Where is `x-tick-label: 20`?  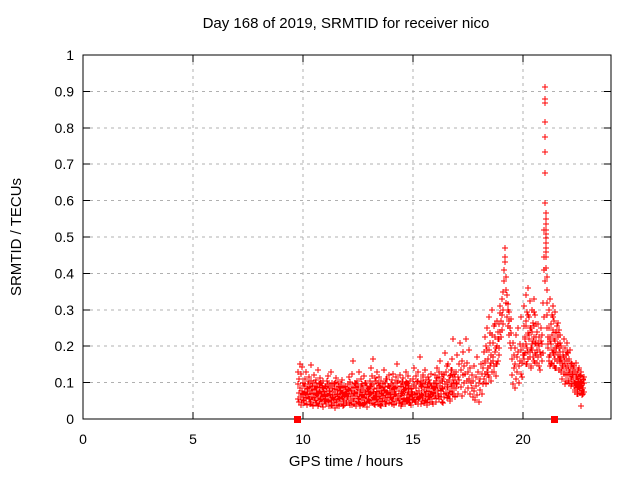 x-tick-label: 20 is located at coordinates (523, 439).